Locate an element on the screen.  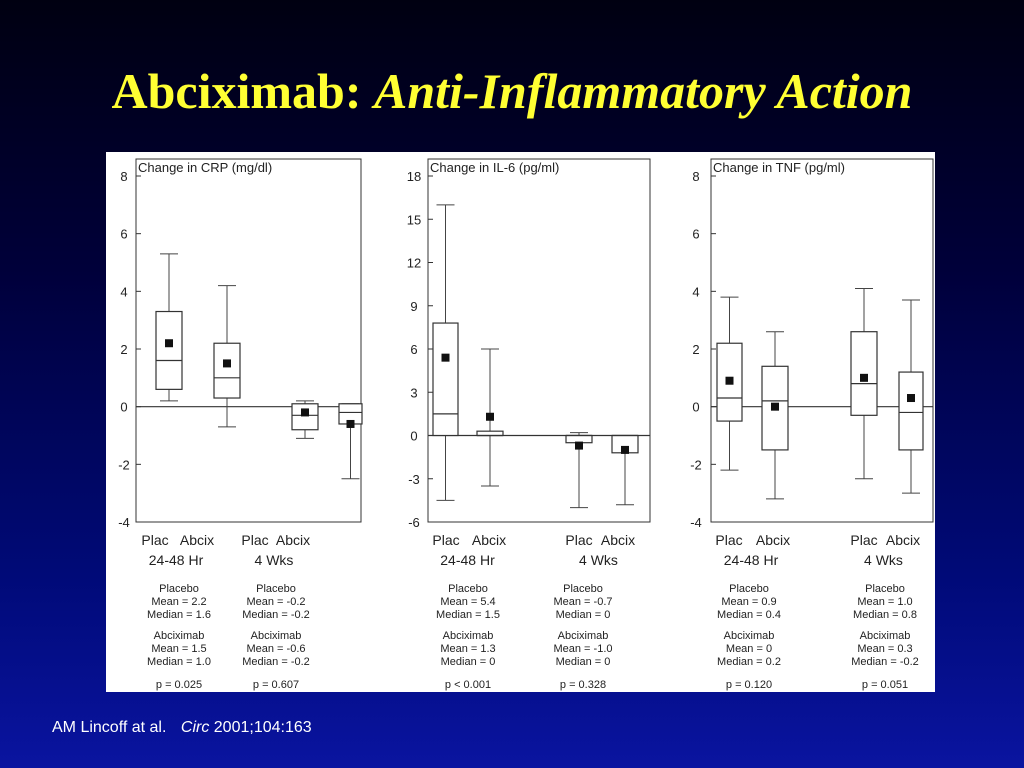
panel-3-ytick-label: 4 is located at coordinates (695, 291).